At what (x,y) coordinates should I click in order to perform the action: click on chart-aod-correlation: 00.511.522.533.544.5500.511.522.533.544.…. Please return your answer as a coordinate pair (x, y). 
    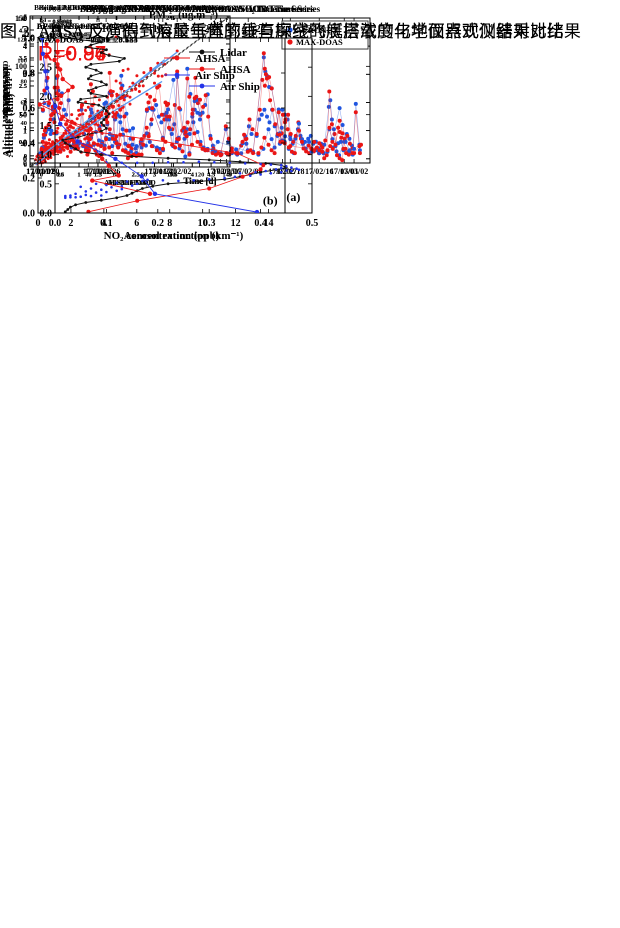
    Looking at the image, I should click on (121, 95).